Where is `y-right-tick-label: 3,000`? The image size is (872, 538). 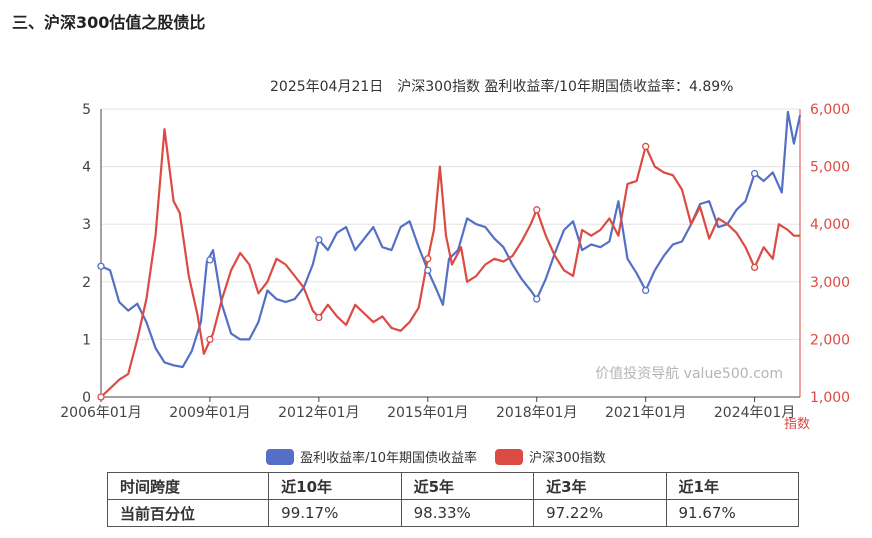 y-right-tick-label: 3,000 is located at coordinates (830, 283).